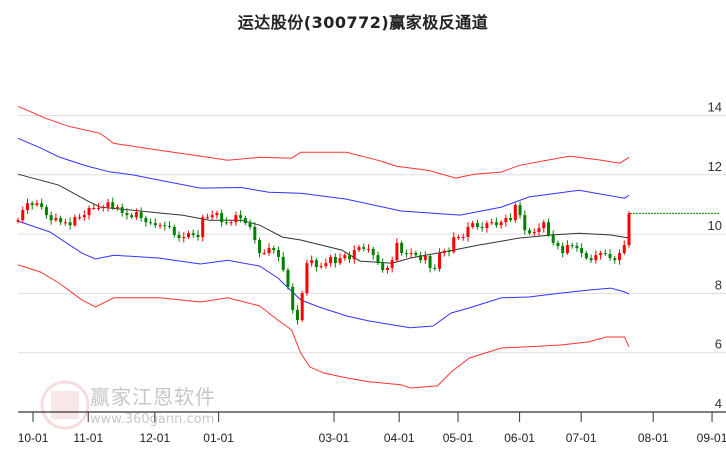  Describe the element at coordinates (363, 22) in the screenshot. I see `chart-title: 运达股份(300772)赢家极反通道` at that location.